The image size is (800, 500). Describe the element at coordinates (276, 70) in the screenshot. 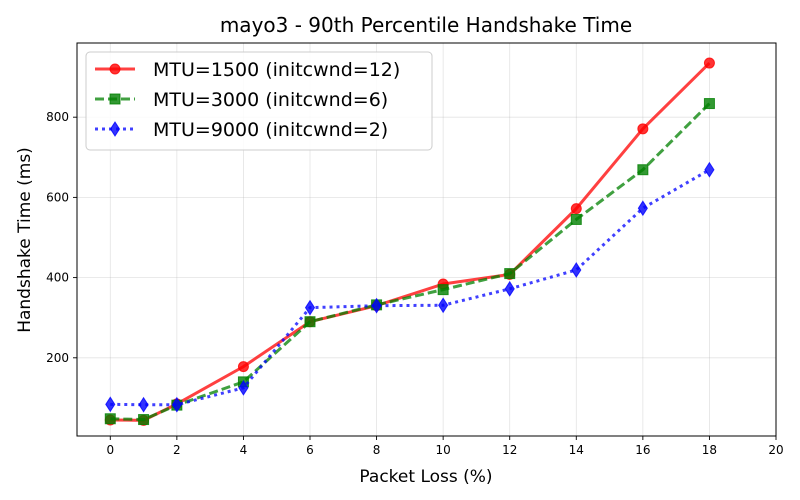

I see `legend-label: MTU=1500 (initcwnd=12)` at that location.